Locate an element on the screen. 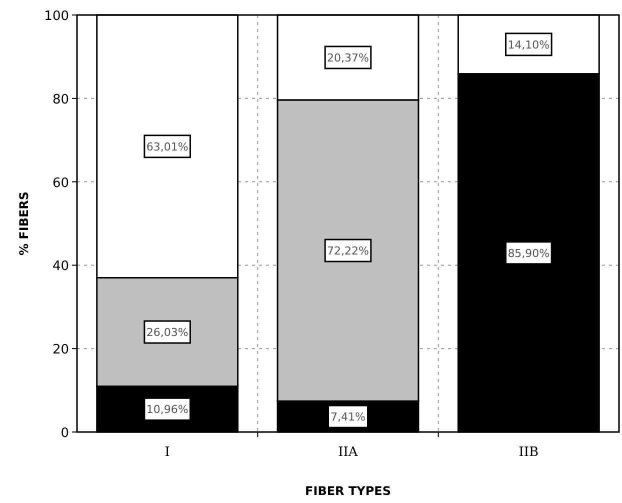 The width and height of the screenshot is (622, 503). x-tick-label: IIB is located at coordinates (528, 452).